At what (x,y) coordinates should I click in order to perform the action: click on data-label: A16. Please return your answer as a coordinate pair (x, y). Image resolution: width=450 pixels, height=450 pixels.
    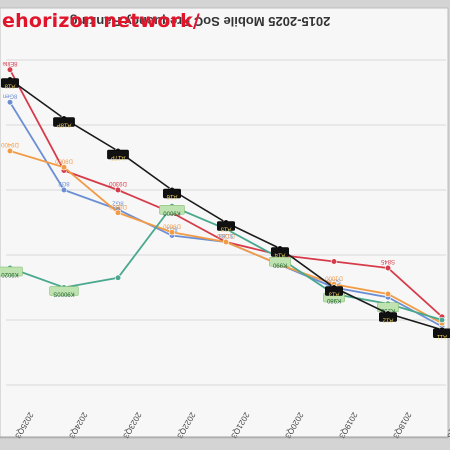
    Looking at the image, I should click on (171, 196).